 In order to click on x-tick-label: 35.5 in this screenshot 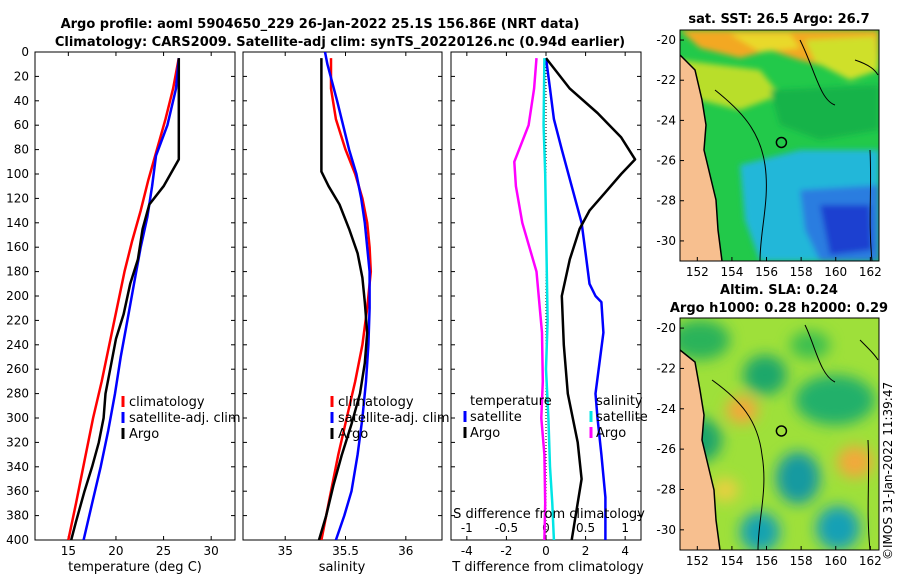, I will do `click(345, 551)`.